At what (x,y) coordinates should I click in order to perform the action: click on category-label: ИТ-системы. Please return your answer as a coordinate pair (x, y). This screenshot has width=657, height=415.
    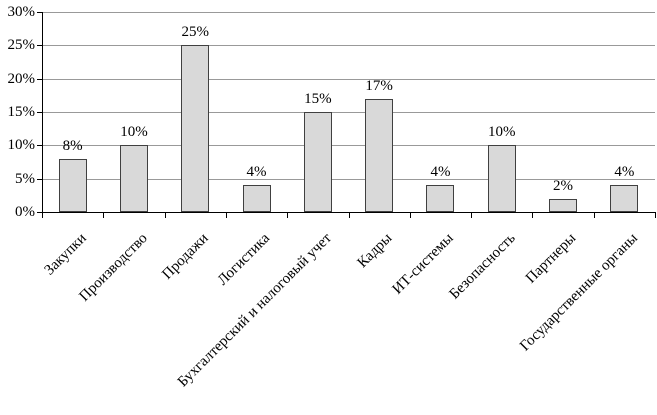
    Looking at the image, I should click on (423, 264).